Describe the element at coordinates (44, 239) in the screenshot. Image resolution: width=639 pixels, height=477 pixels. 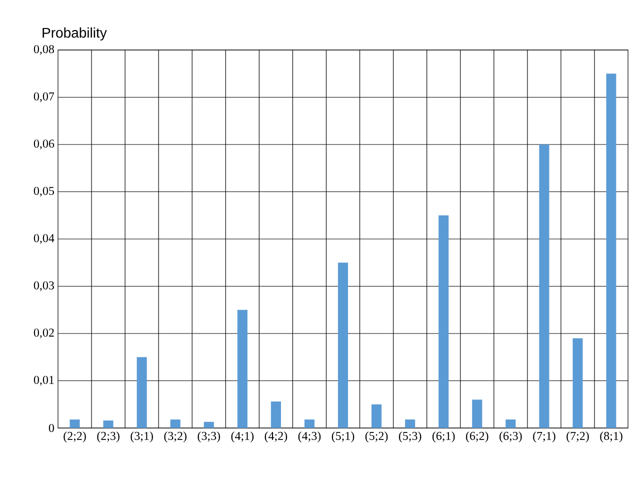
I see `y-tick-label: 0,04` at that location.